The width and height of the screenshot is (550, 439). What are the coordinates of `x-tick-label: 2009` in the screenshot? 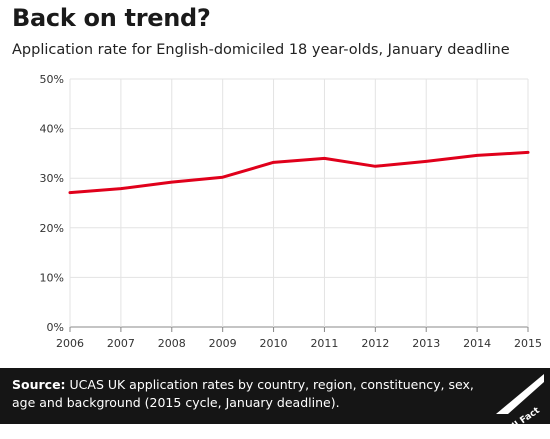 It's located at (223, 343).